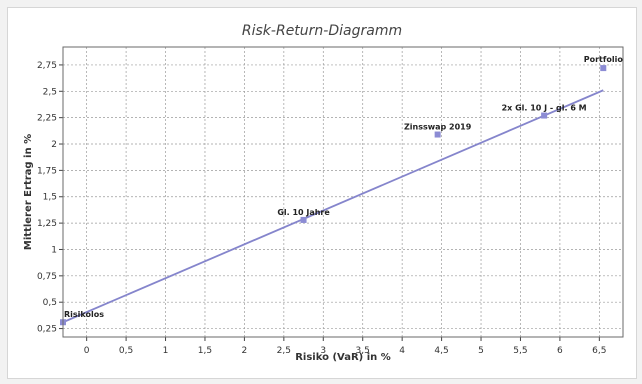 Image resolution: width=642 pixels, height=384 pixels. What do you see at coordinates (303, 212) in the screenshot?
I see `data-point-label: Gl. 10 Jahre` at bounding box center [303, 212].